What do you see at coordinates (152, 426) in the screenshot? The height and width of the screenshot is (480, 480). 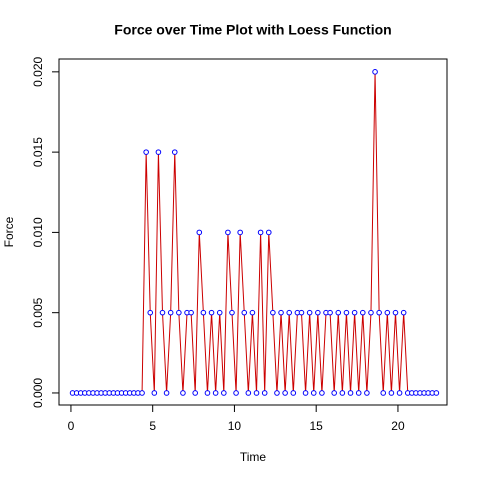 I see `x-tick-label: 5` at bounding box center [152, 426].